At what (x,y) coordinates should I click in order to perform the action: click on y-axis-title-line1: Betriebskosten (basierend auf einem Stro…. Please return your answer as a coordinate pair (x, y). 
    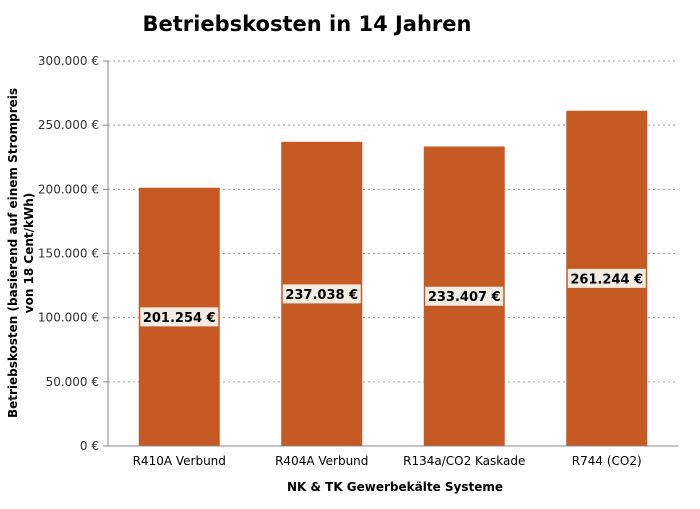
    Looking at the image, I should click on (13, 253).